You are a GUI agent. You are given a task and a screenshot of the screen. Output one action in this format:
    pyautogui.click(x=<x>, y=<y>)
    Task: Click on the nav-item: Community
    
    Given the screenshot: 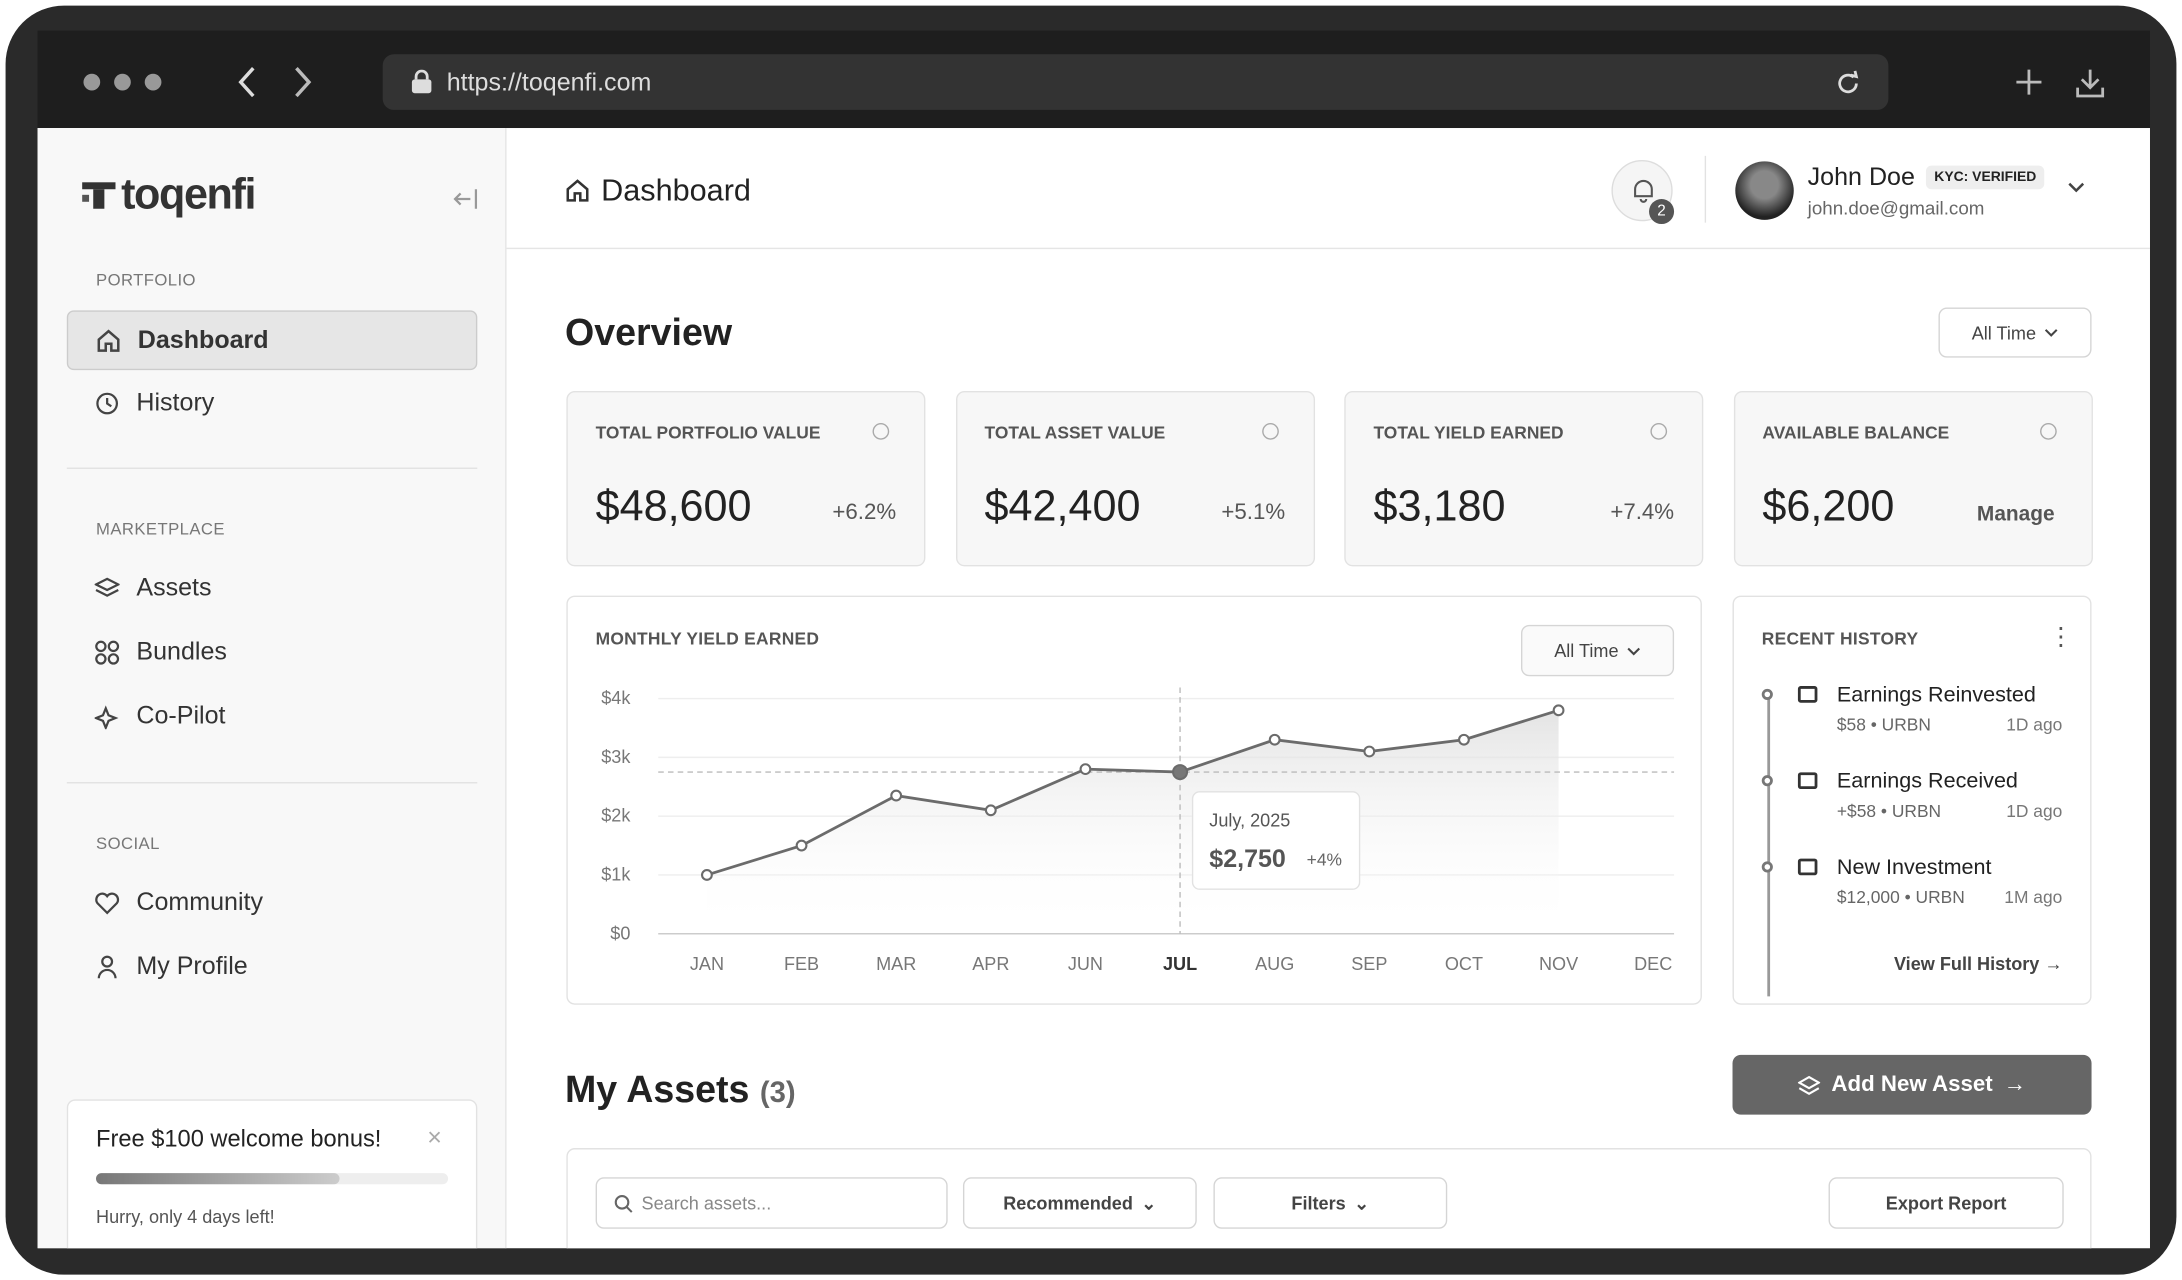 What is the action you would take?
    pyautogui.click(x=179, y=902)
    